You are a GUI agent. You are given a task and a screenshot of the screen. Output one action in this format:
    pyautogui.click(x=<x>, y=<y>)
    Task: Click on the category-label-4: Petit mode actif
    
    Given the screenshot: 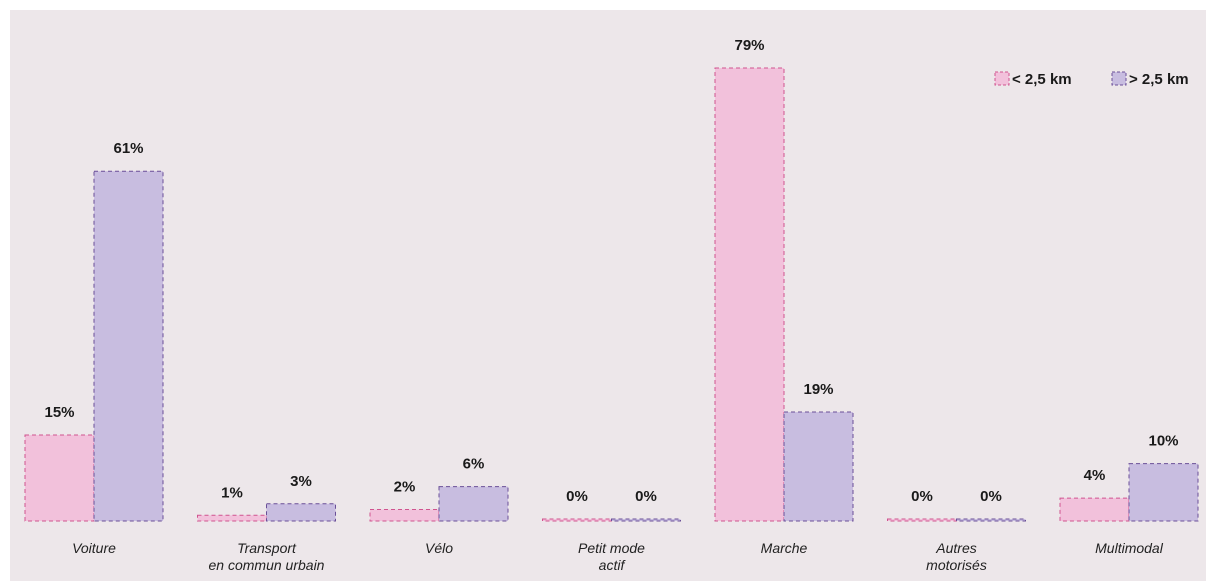 What is the action you would take?
    pyautogui.click(x=611, y=556)
    